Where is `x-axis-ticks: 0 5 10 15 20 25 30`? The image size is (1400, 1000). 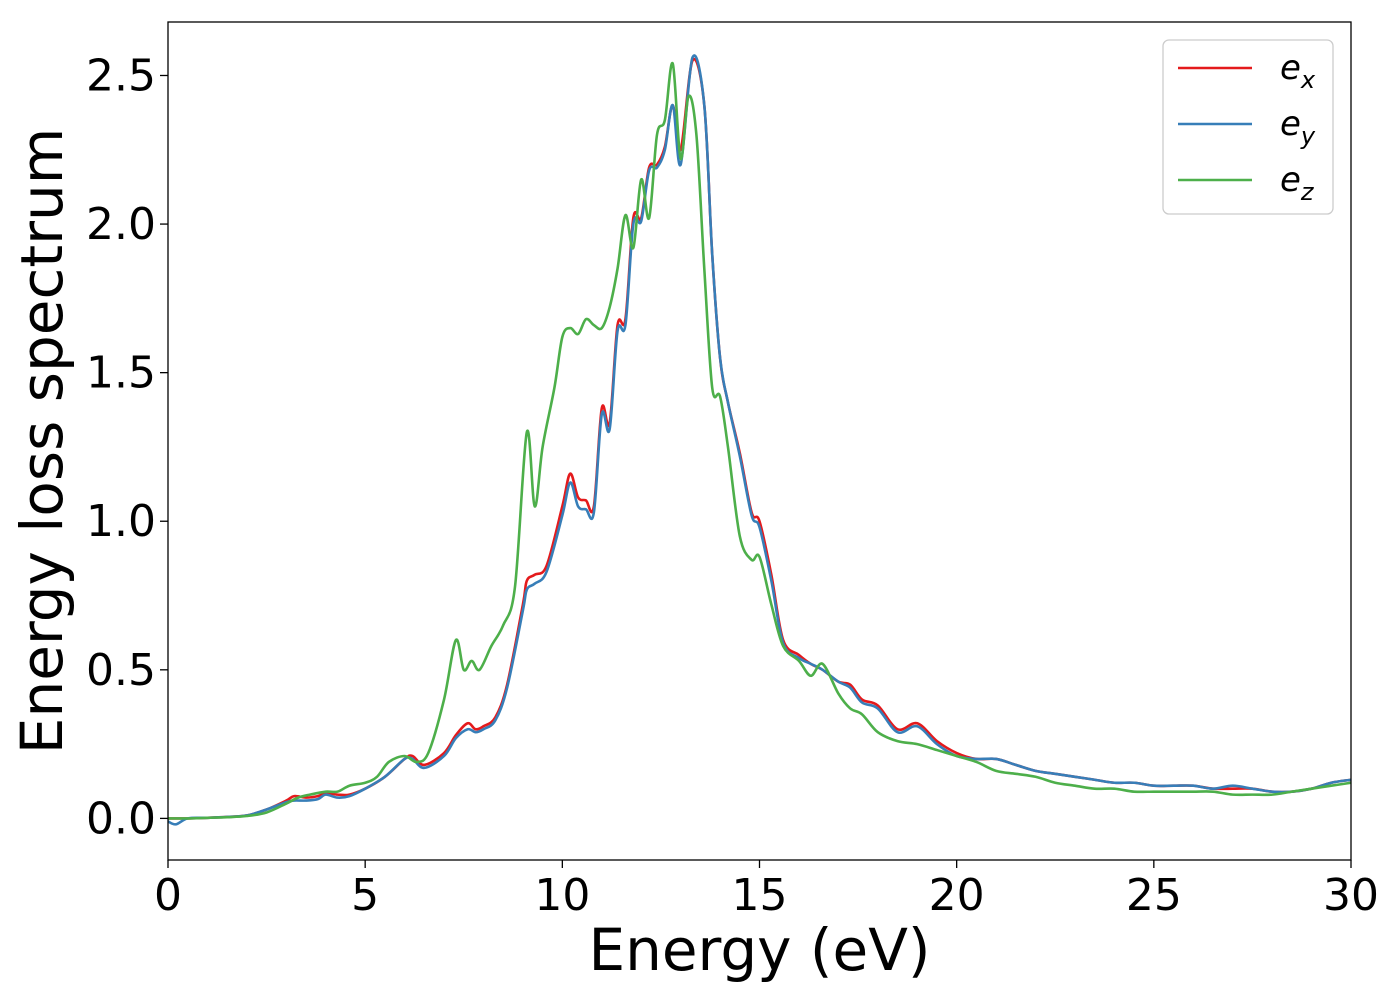 x-axis-ticks: 0 5 10 15 20 25 30 is located at coordinates (766, 890).